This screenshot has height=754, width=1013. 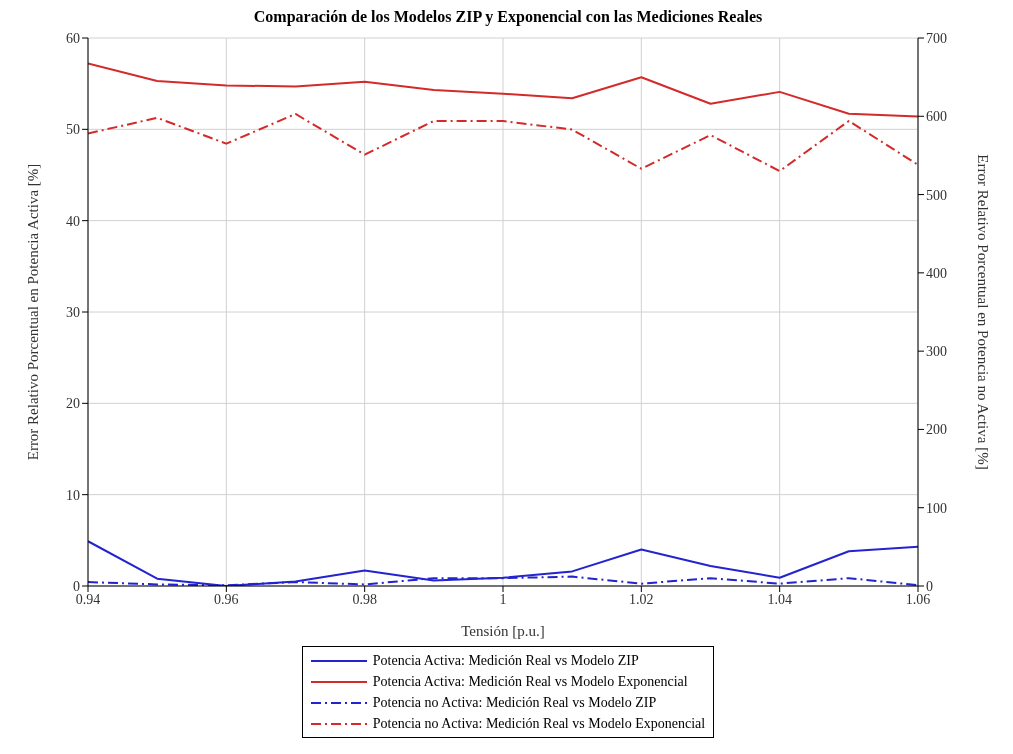 I want to click on y-tick-label: 20, so click(x=73, y=404).